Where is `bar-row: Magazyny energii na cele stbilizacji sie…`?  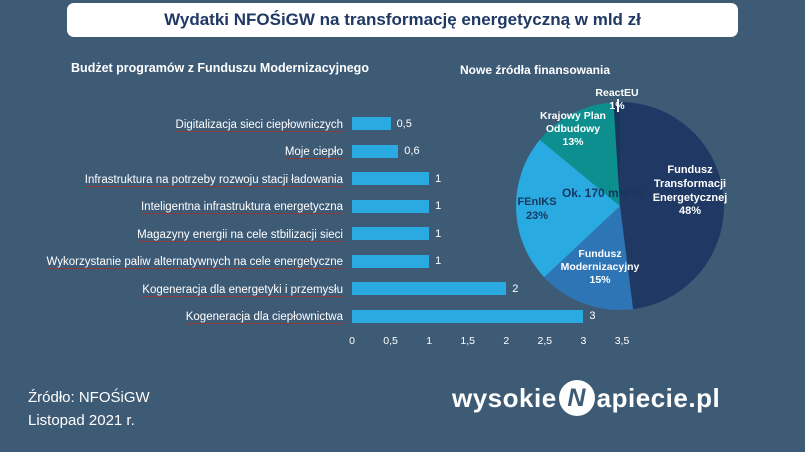 bar-row: Magazyny energii na cele stbilizacji sie… is located at coordinates (358, 234).